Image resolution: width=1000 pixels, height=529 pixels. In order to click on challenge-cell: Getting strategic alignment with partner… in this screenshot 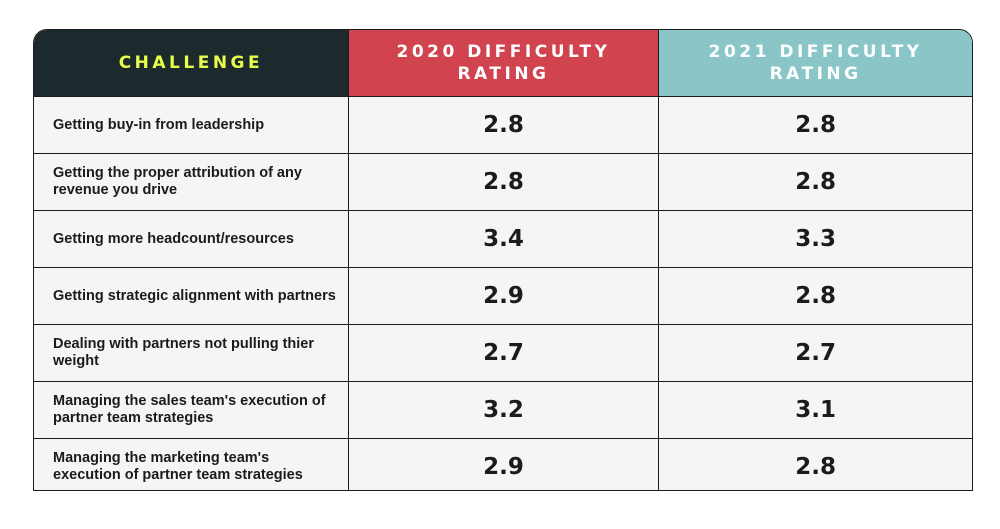, I will do `click(191, 296)`.